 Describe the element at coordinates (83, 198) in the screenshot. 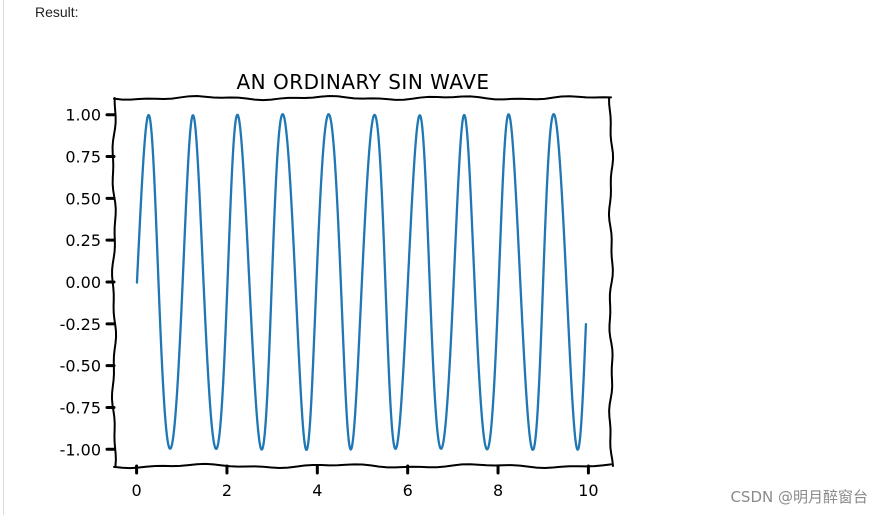

I see `y-tick-label: 0.50` at that location.